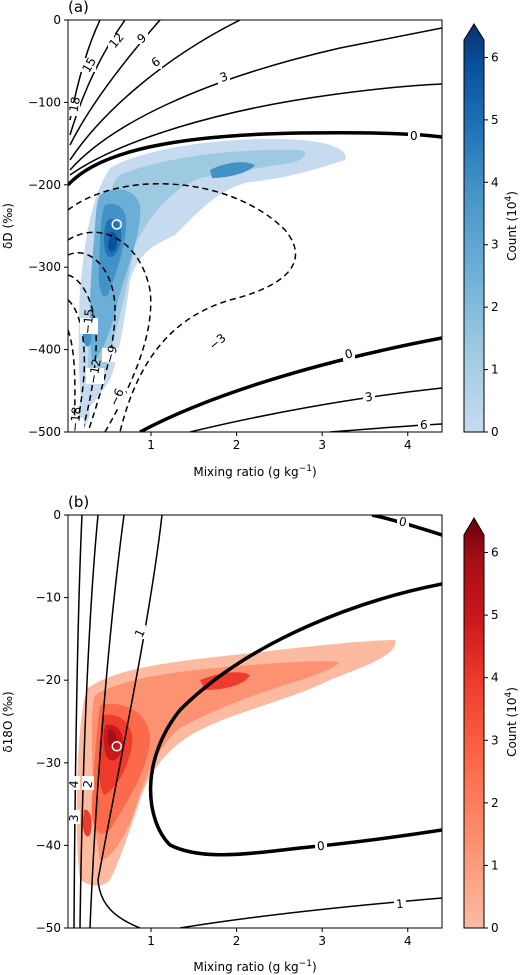 The width and height of the screenshot is (523, 975). I want to click on contour-label: 18, so click(75, 104).